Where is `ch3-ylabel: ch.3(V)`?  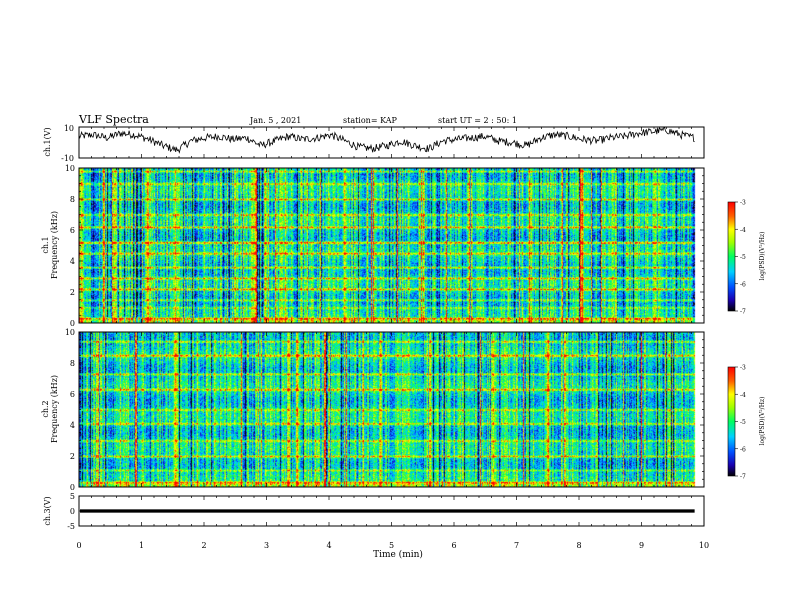
ch3-ylabel: ch.3(V) is located at coordinates (47, 510).